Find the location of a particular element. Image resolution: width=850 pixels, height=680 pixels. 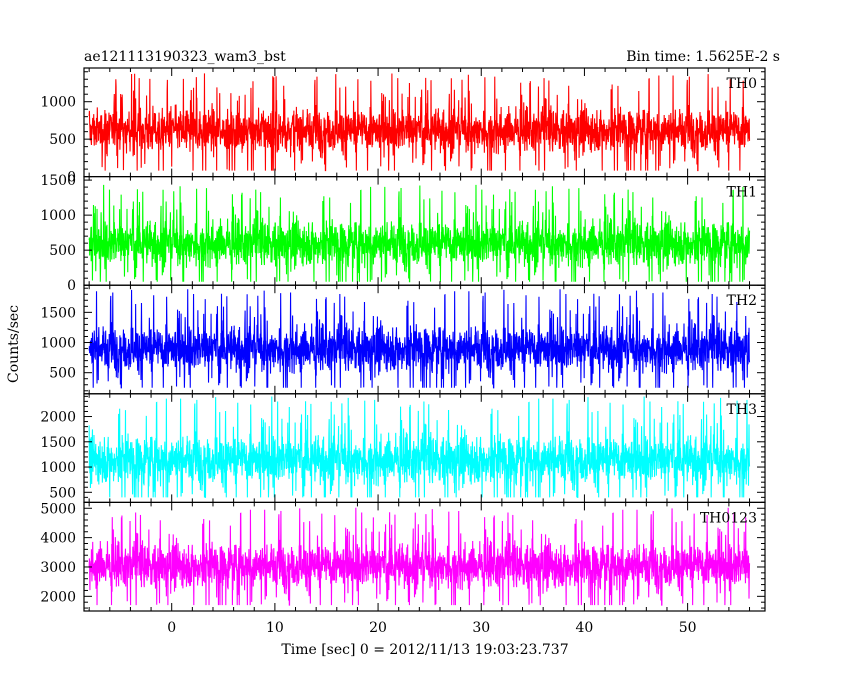

x-tick-label: 50 is located at coordinates (688, 628).